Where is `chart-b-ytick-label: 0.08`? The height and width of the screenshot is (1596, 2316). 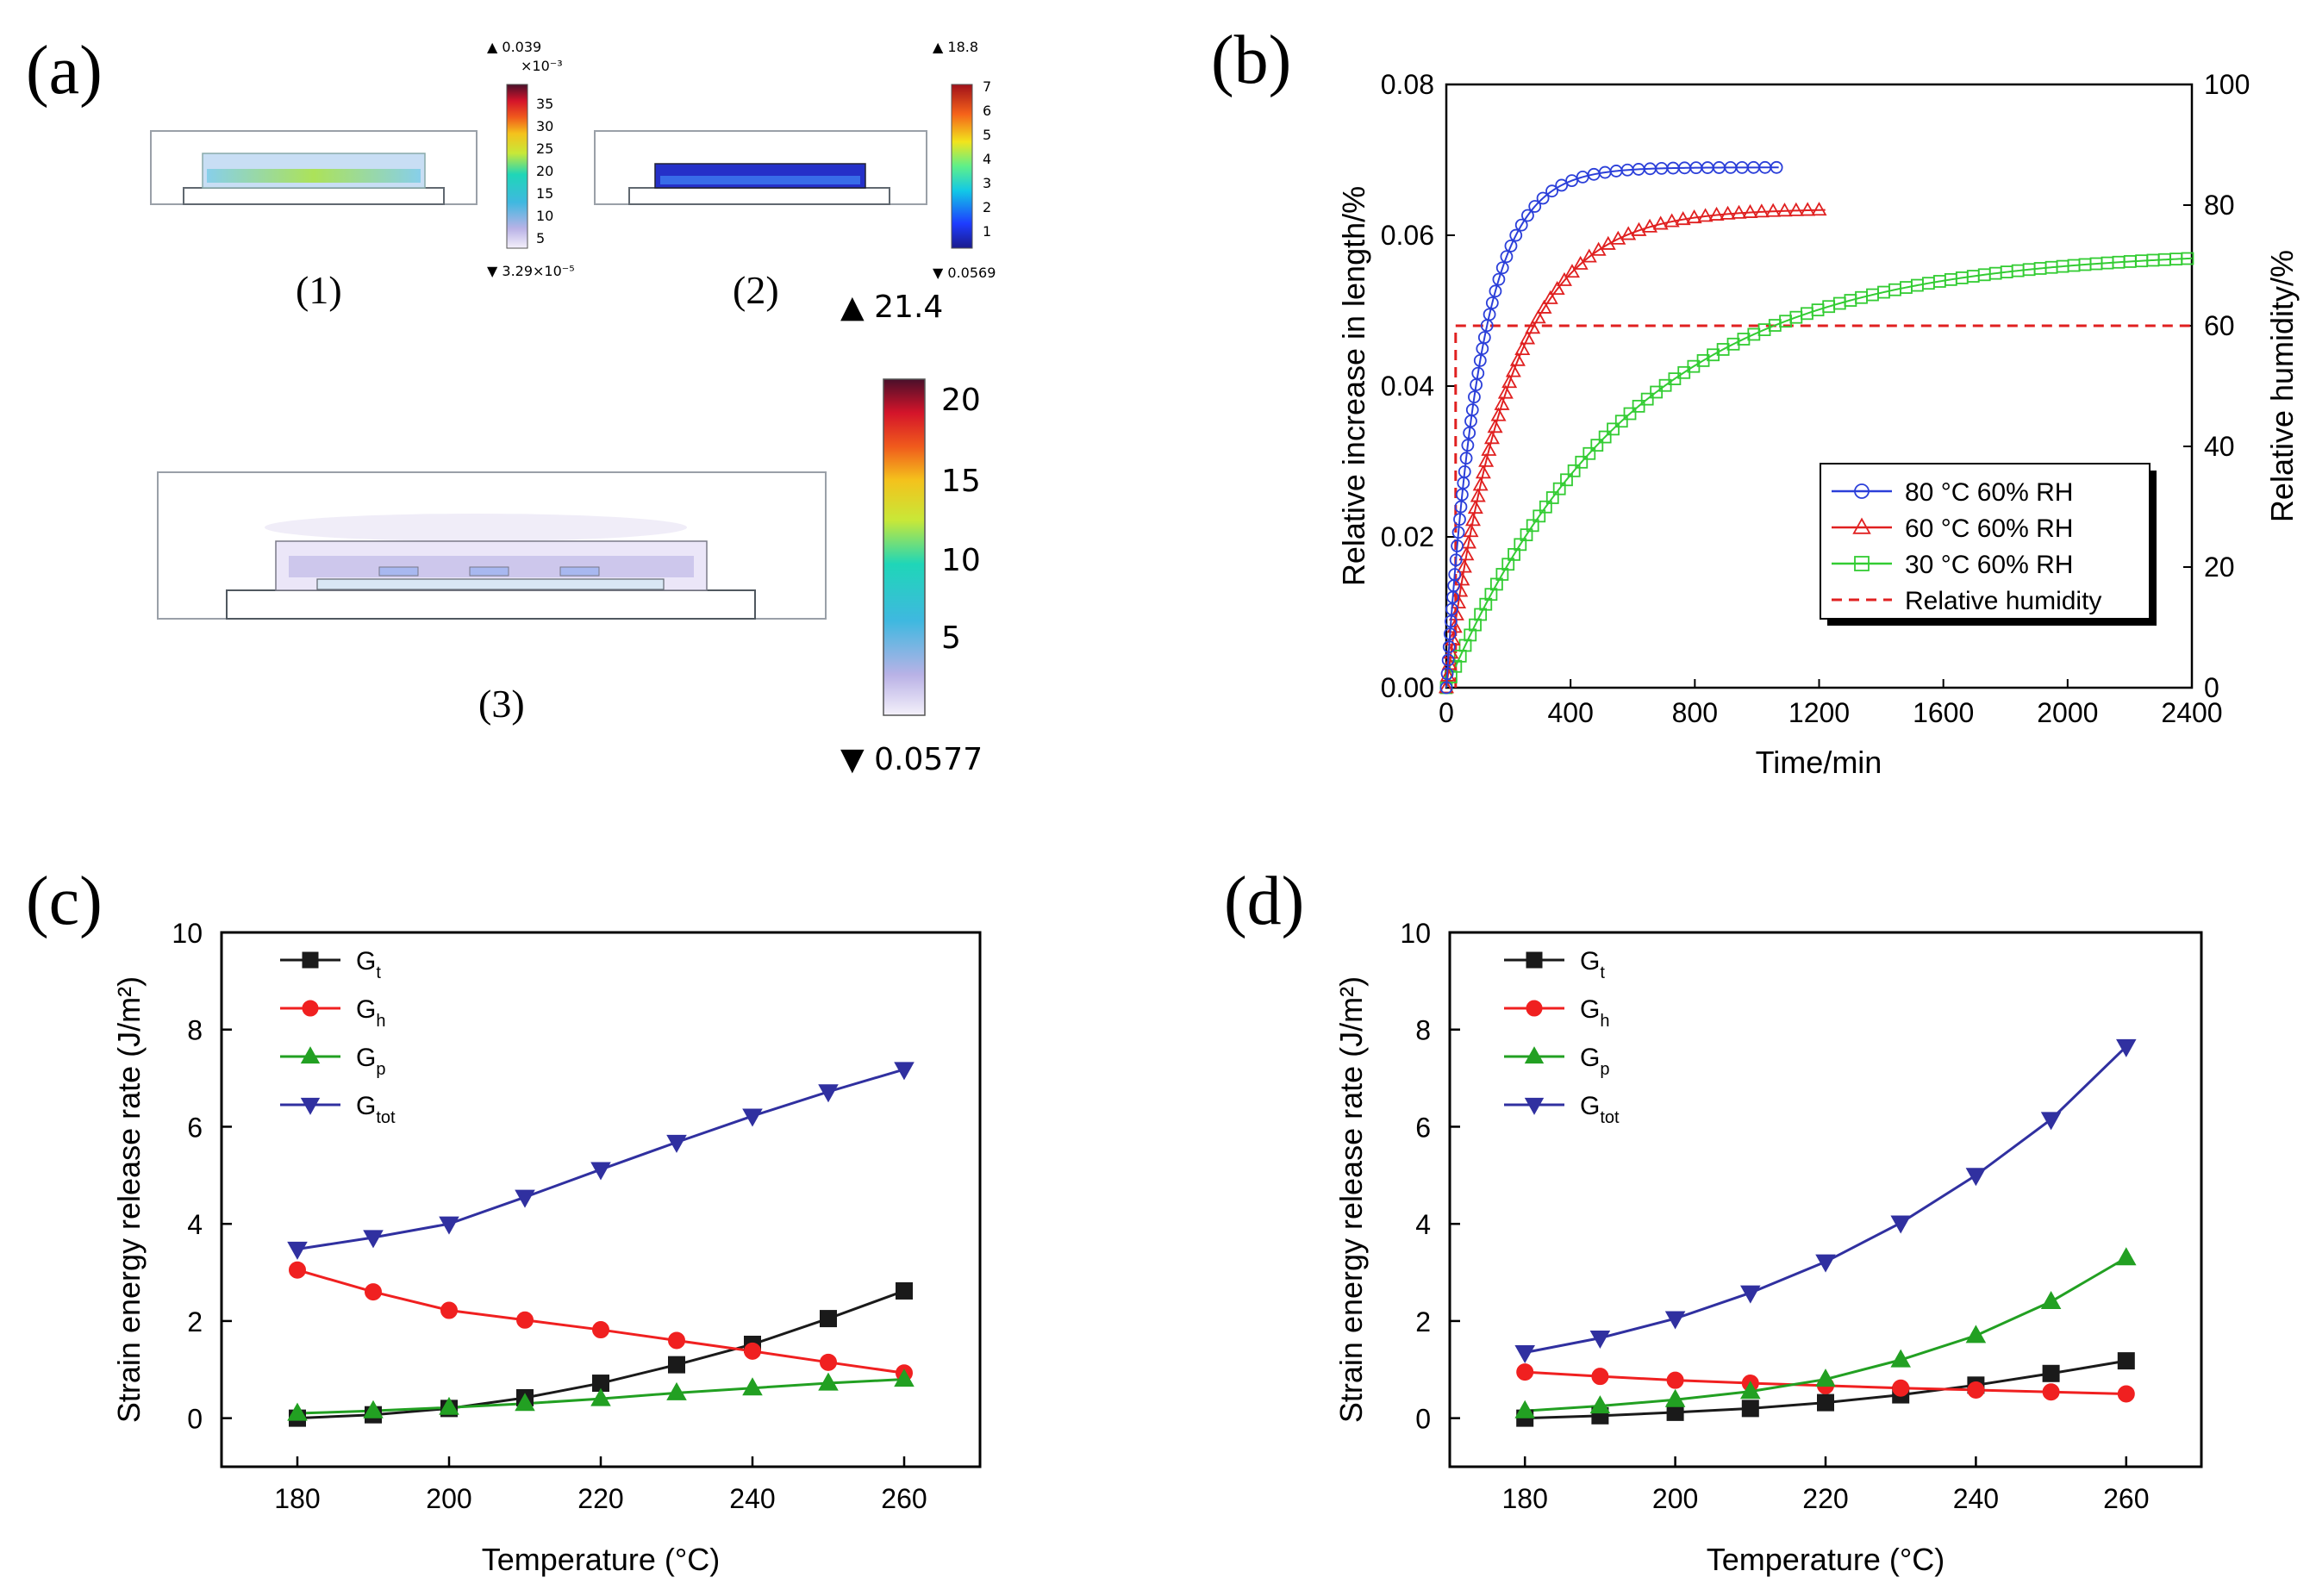 chart-b-ytick-label: 0.08 is located at coordinates (1407, 84).